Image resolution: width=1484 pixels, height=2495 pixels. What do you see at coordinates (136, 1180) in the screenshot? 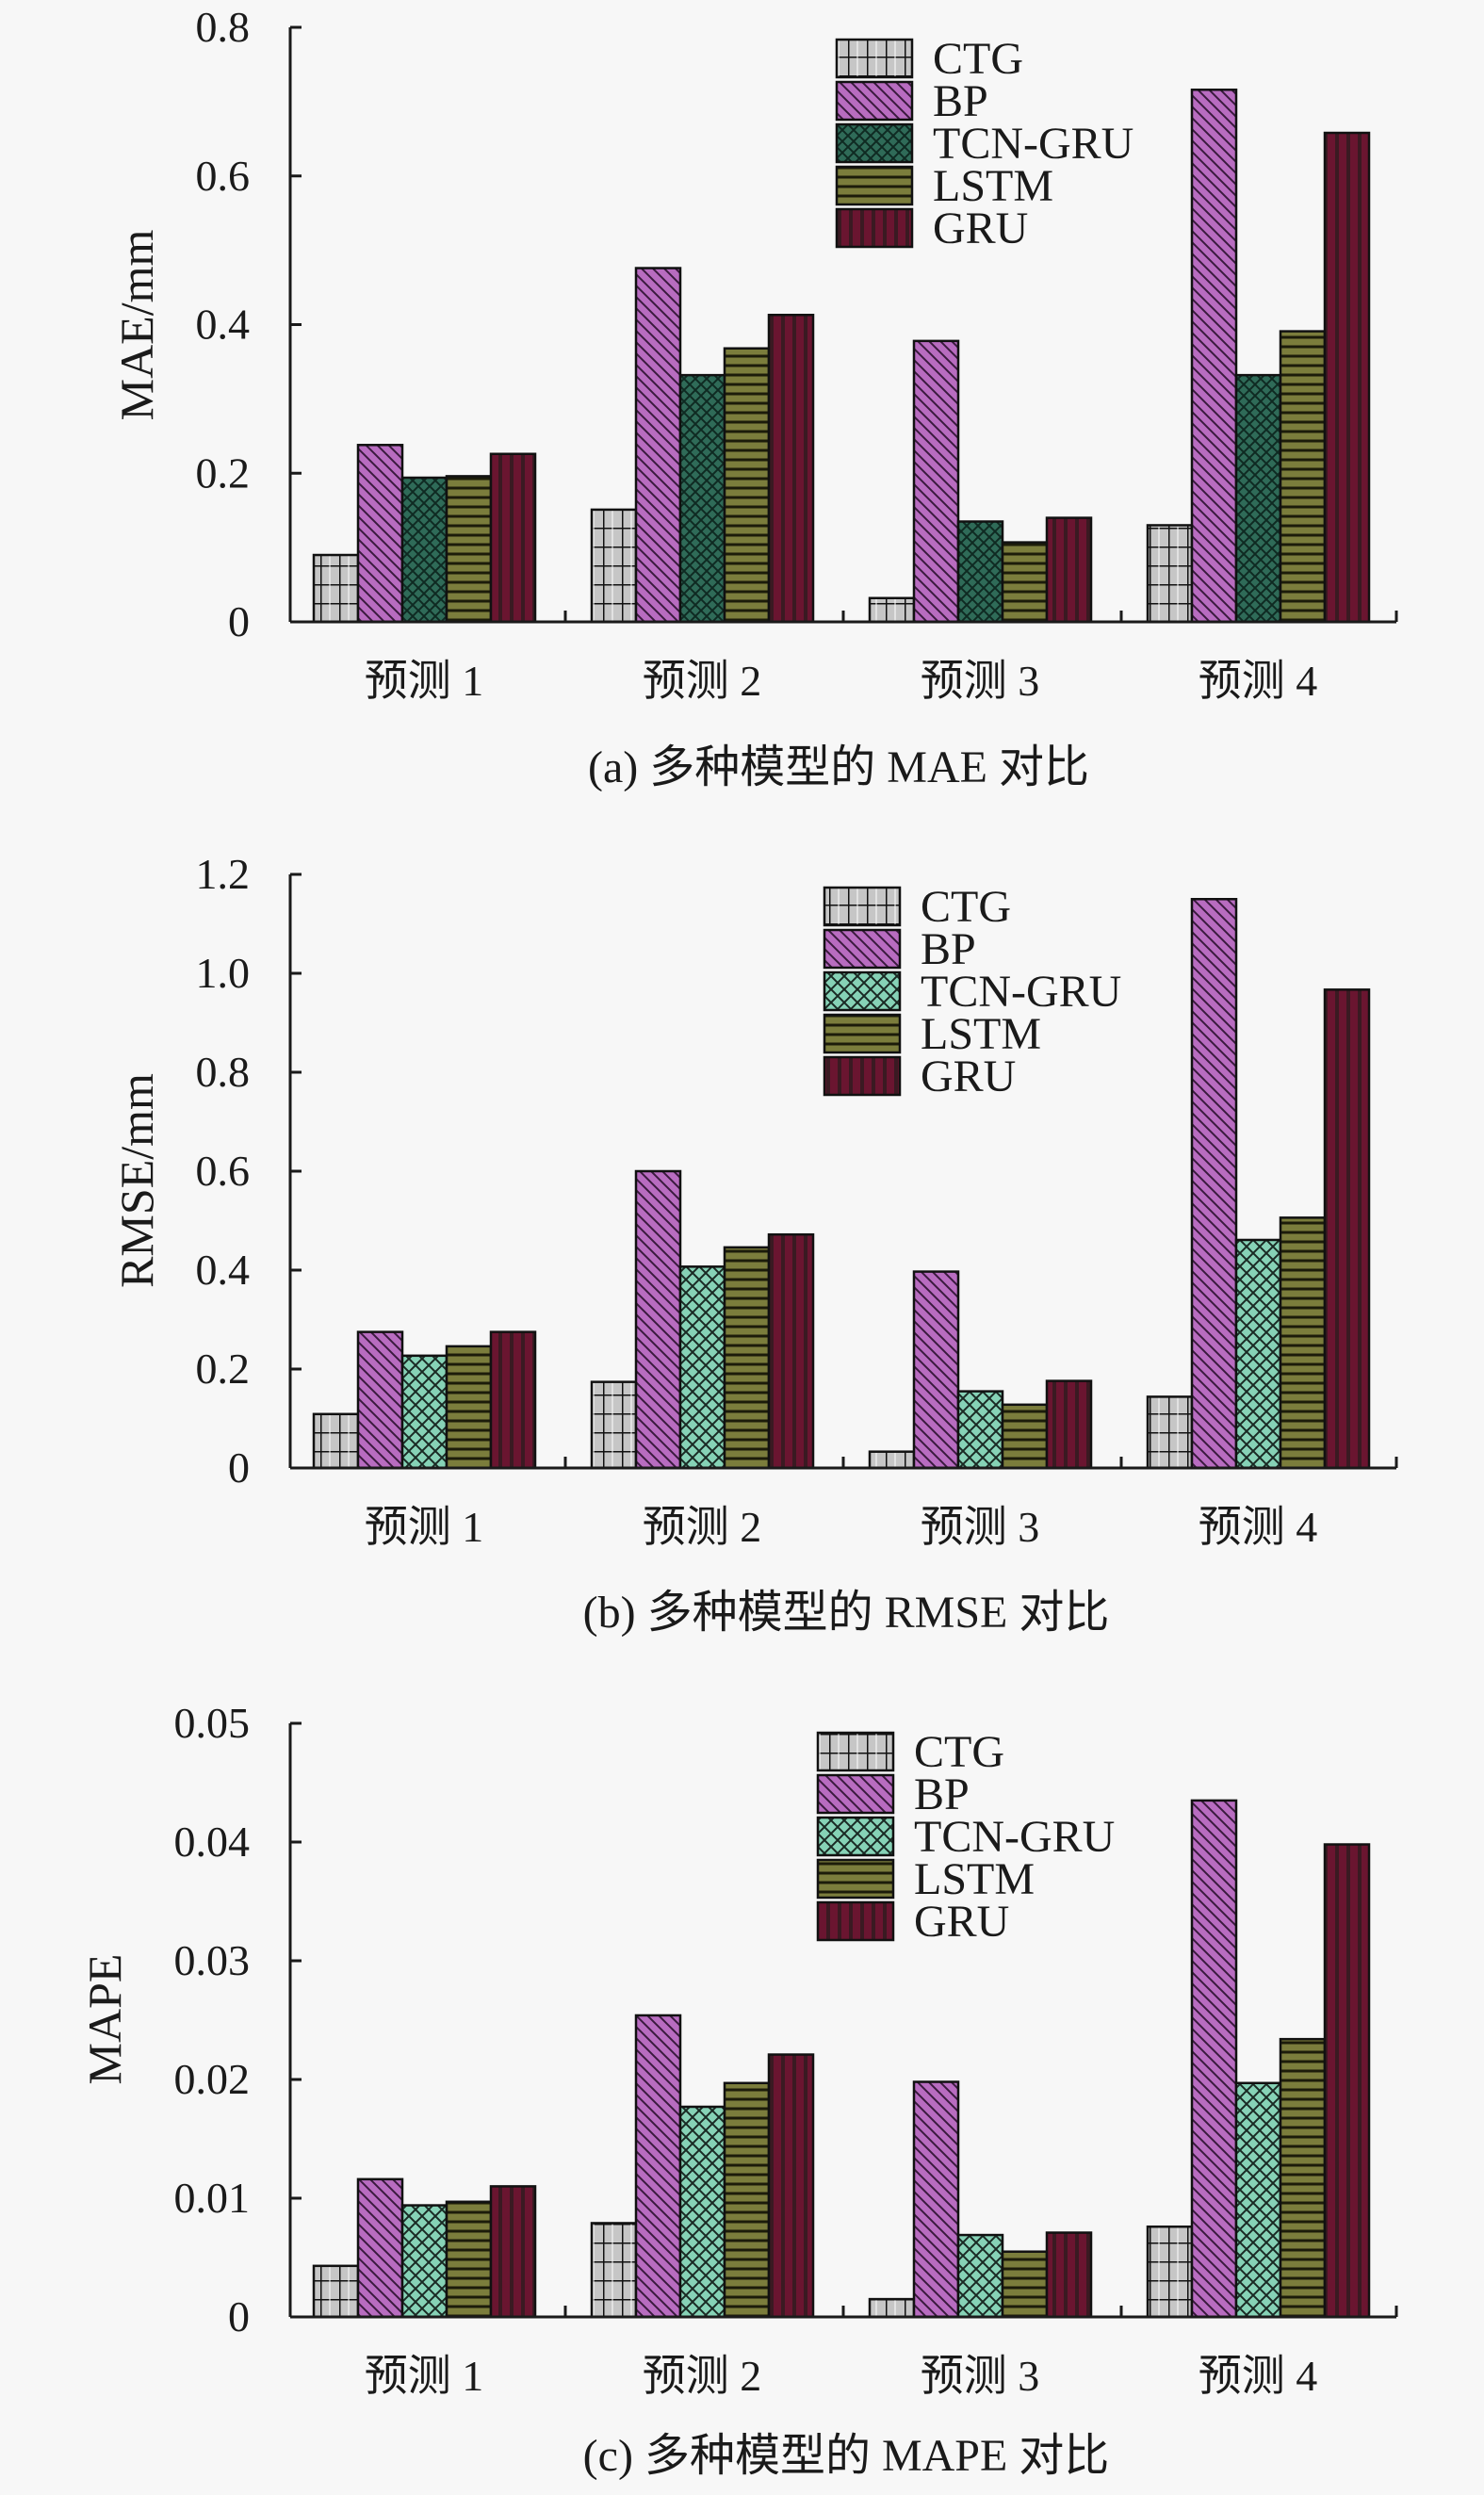
I see `y-axis-title: RMSE/mm` at bounding box center [136, 1180].